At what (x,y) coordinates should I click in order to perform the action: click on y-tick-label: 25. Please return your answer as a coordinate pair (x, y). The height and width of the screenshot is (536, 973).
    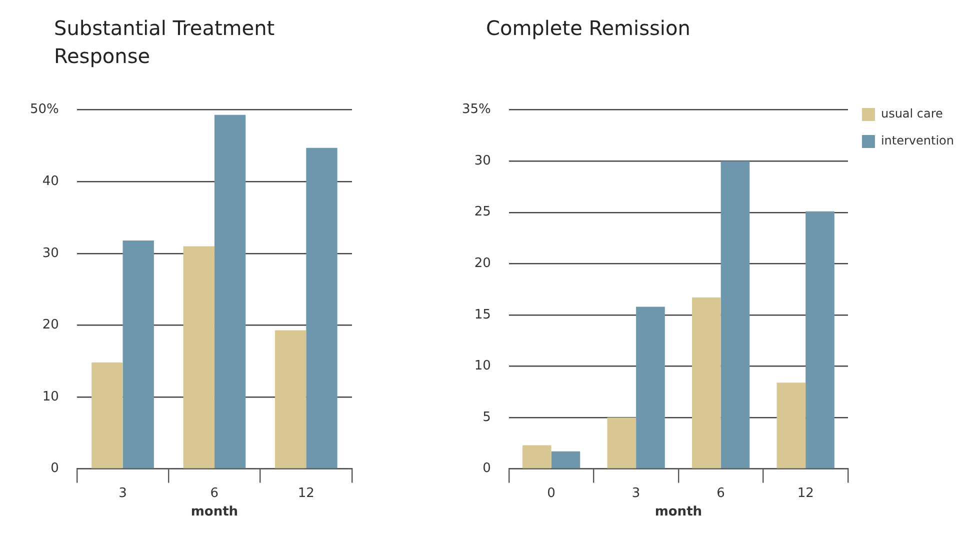
    Looking at the image, I should click on (482, 212).